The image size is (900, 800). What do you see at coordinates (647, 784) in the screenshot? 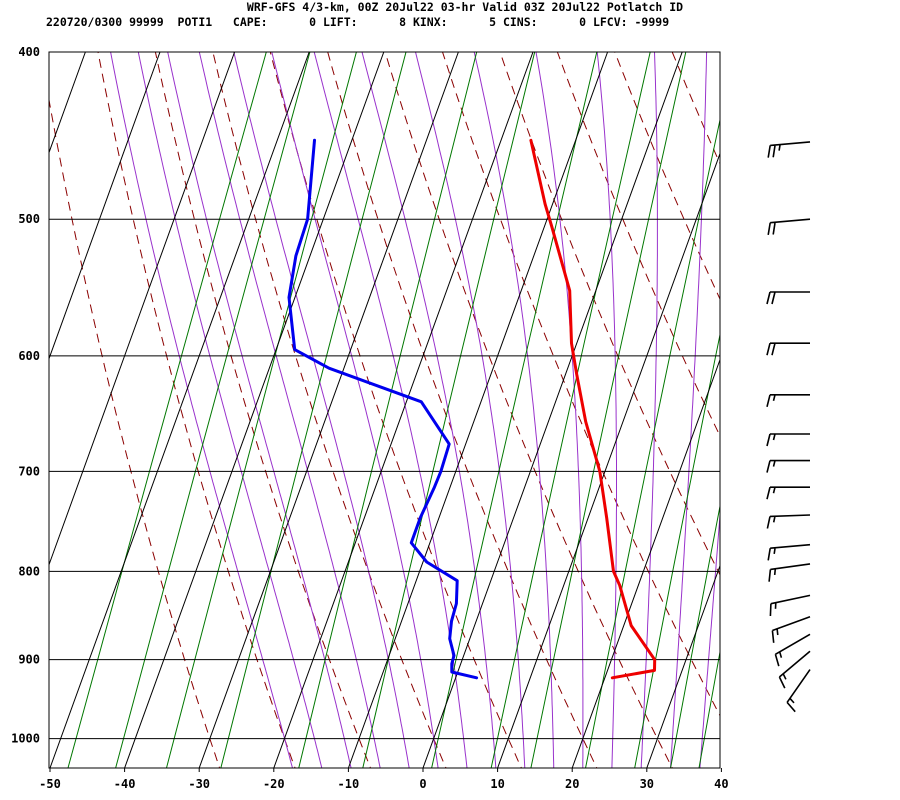
I see `temperature-tick-label: 30` at bounding box center [647, 784].